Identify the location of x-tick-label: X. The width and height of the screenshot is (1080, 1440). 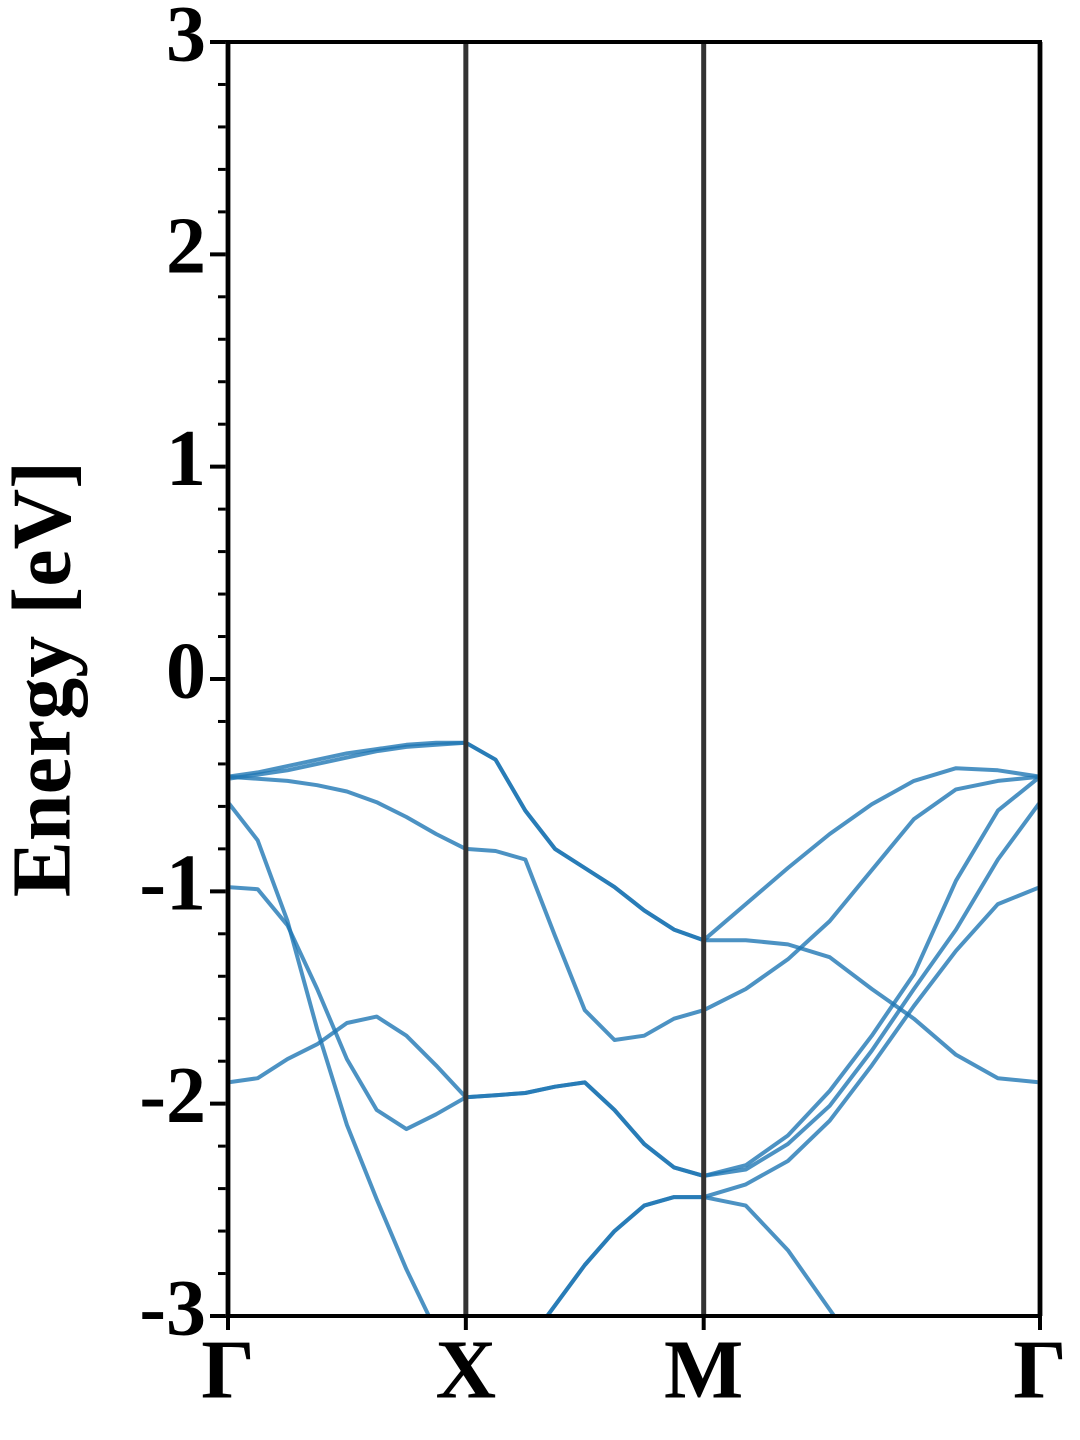
(466, 1369).